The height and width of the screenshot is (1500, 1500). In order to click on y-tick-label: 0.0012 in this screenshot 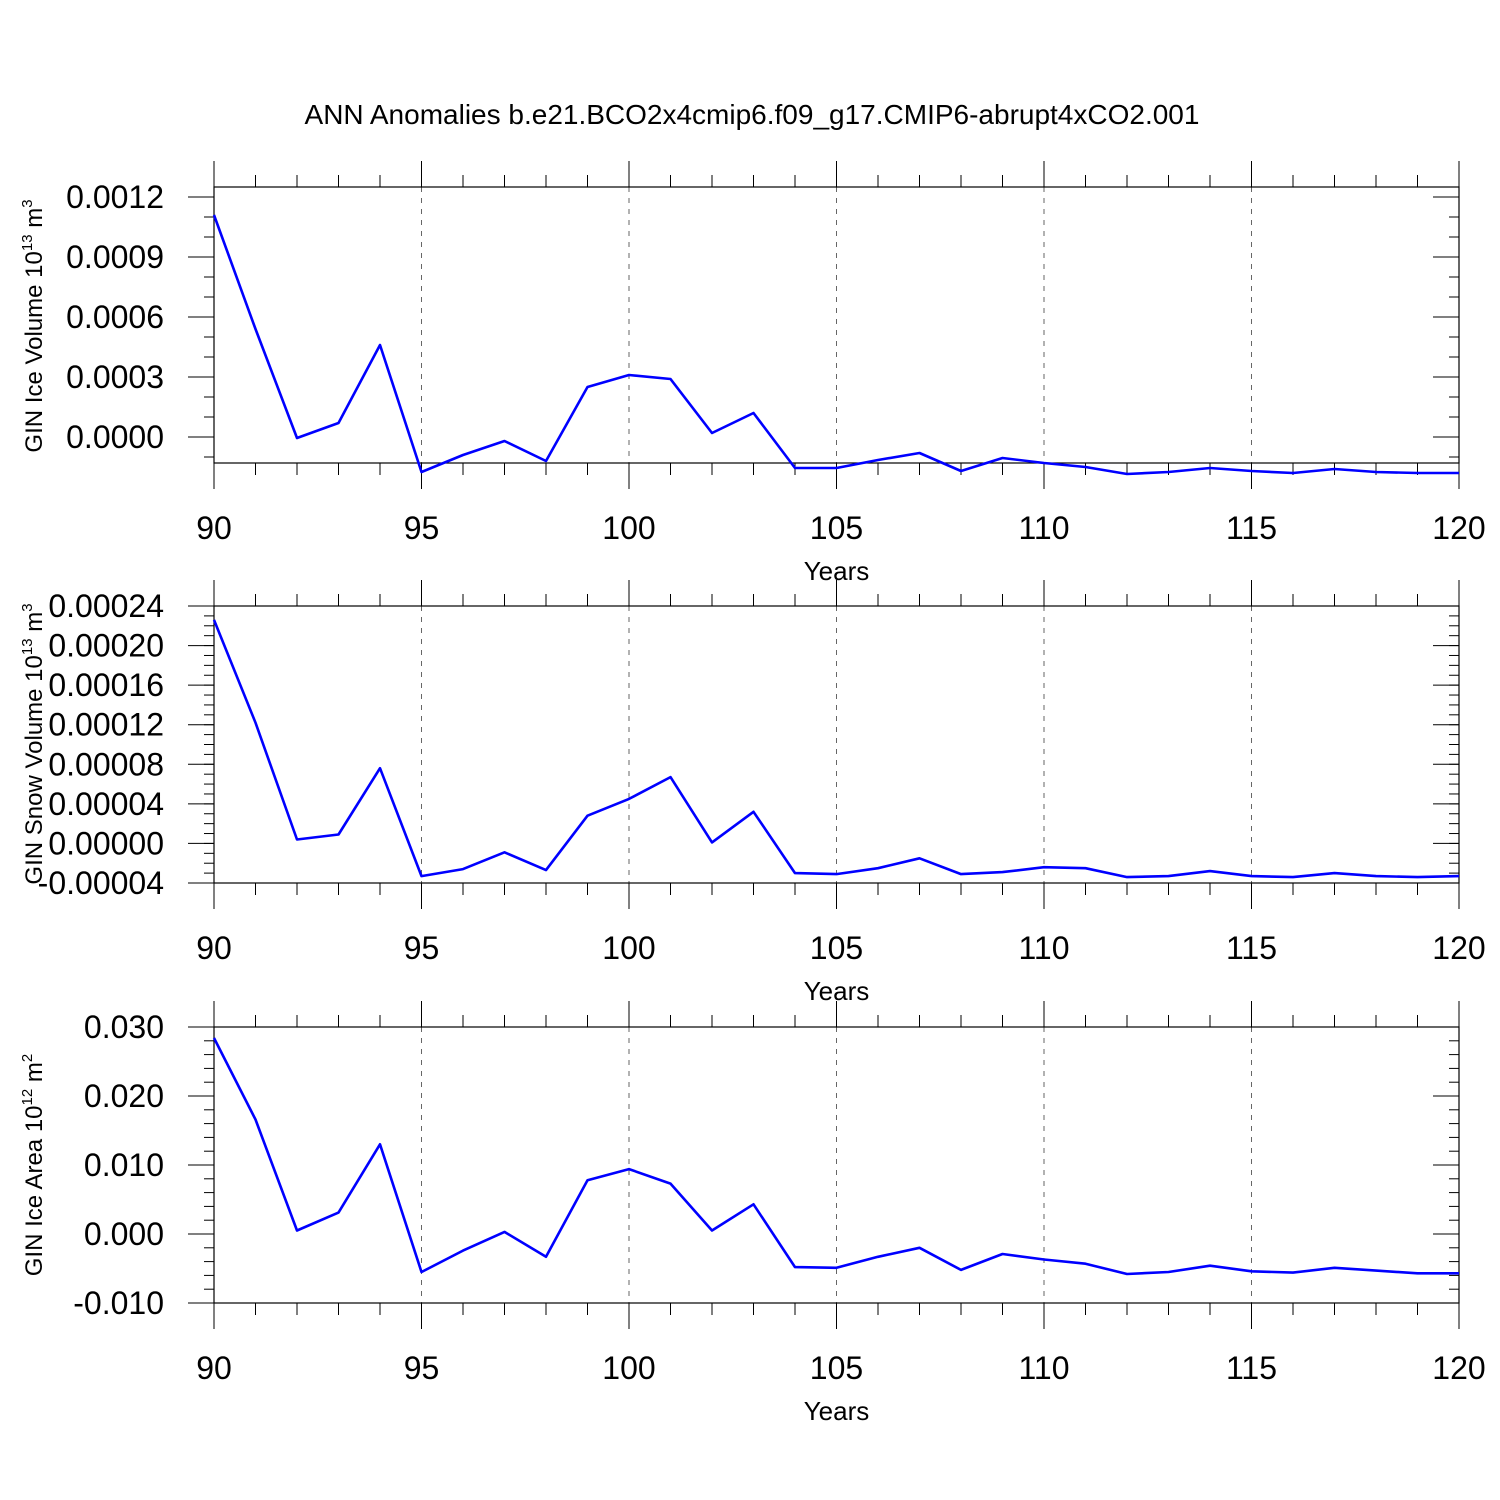, I will do `click(115, 197)`.